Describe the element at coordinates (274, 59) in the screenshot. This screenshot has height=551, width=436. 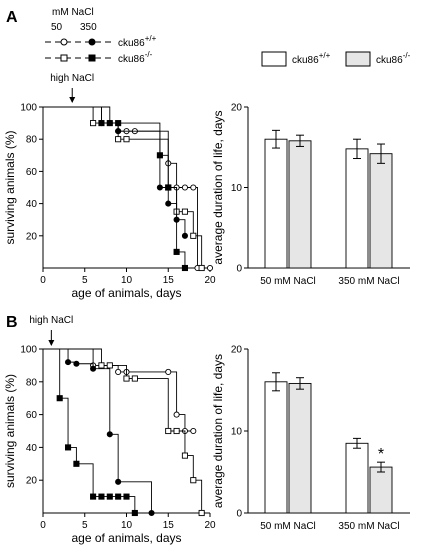
I see `bar-legend-swatch-wt` at that location.